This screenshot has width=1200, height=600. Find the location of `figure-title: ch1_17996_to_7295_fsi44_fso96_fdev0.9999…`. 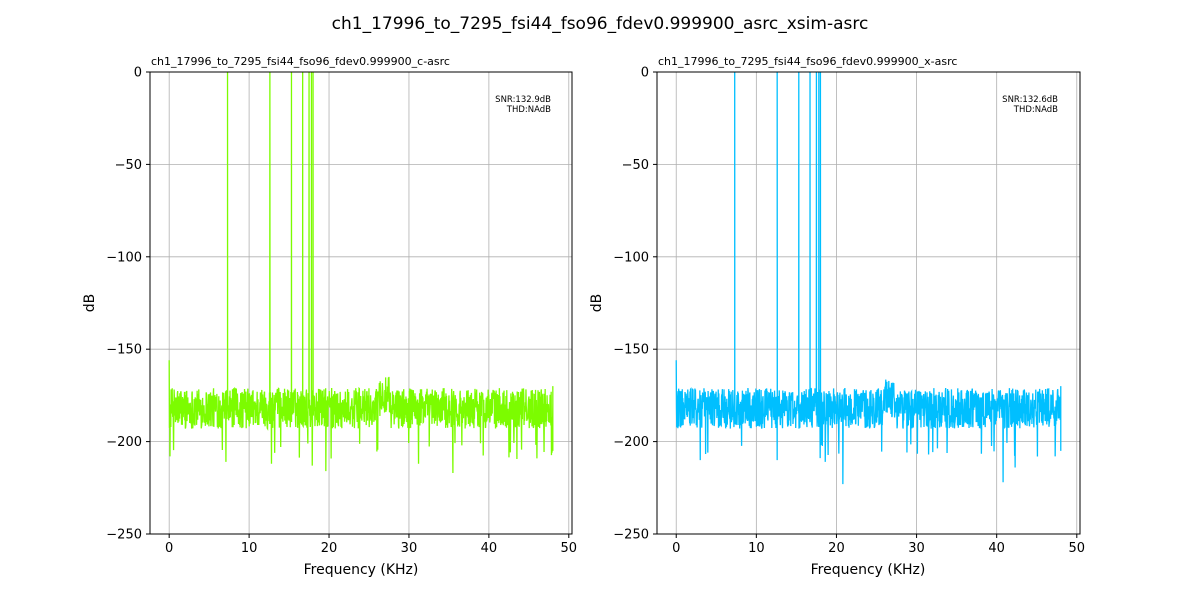

figure-title: ch1_17996_to_7295_fsi44_fso96_fdev0.9999… is located at coordinates (600, 24).